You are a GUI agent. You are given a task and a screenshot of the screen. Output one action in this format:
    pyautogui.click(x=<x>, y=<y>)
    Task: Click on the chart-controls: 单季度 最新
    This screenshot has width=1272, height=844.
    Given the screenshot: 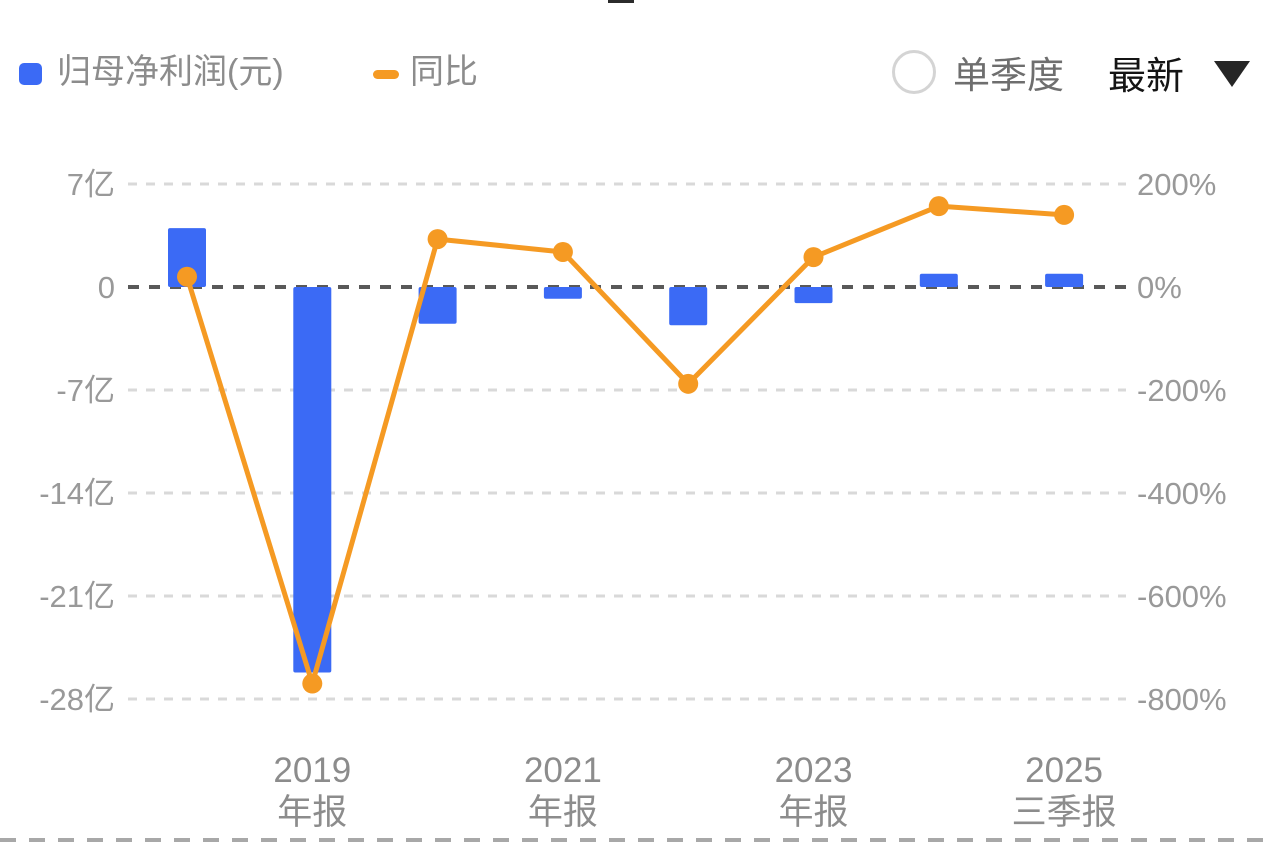 What is the action you would take?
    pyautogui.click(x=1070, y=72)
    